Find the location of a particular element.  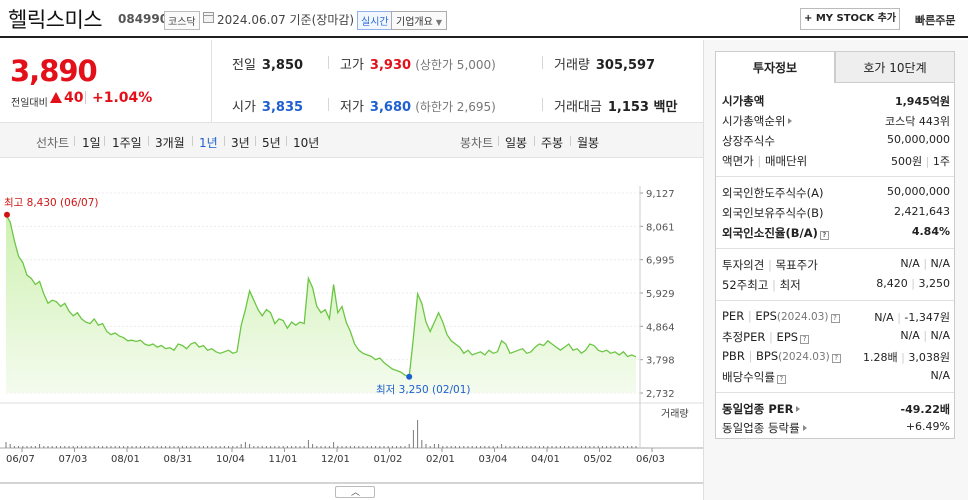

row-cap-rank: 시가총액순위 코스닥 443위 is located at coordinates (836, 122).